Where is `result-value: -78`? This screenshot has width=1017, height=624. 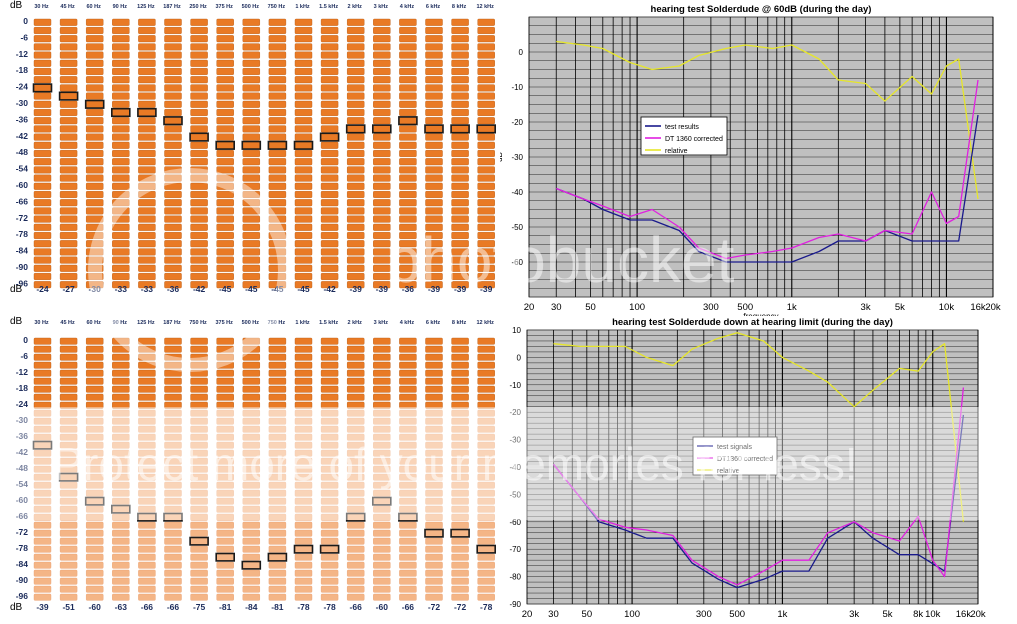
result-value: -78 is located at coordinates (486, 607).